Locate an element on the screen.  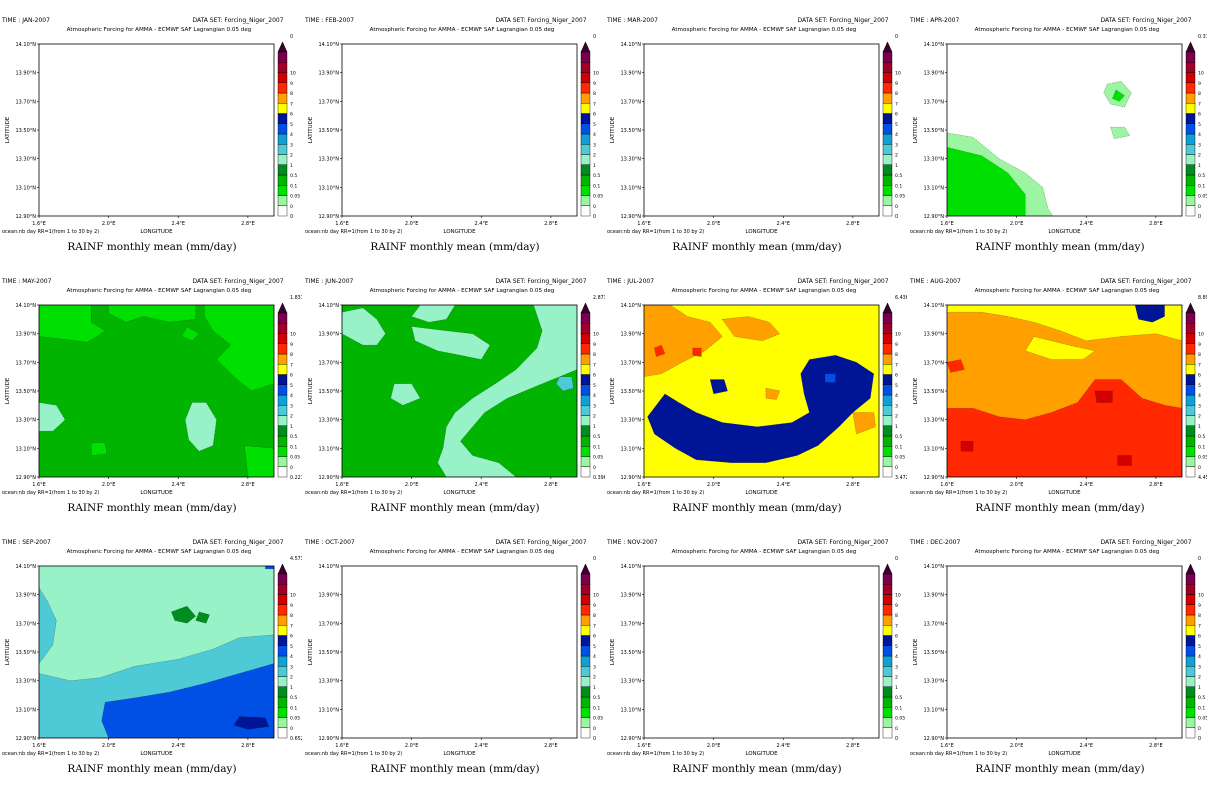
x-axis-label: LONGITUDE is located at coordinates (156, 493).